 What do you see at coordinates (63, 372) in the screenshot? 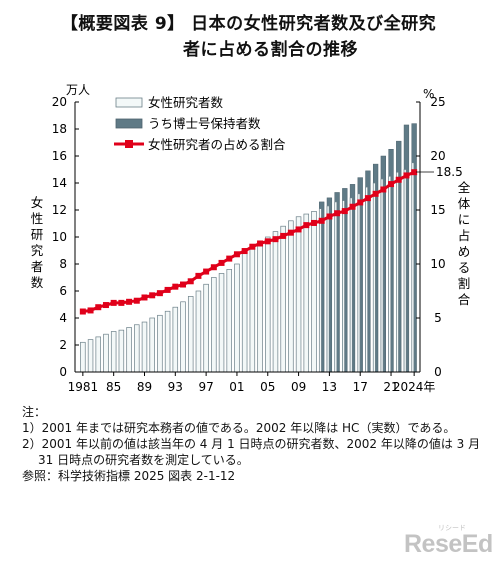
I see `left-tick-label: 0` at bounding box center [63, 372].